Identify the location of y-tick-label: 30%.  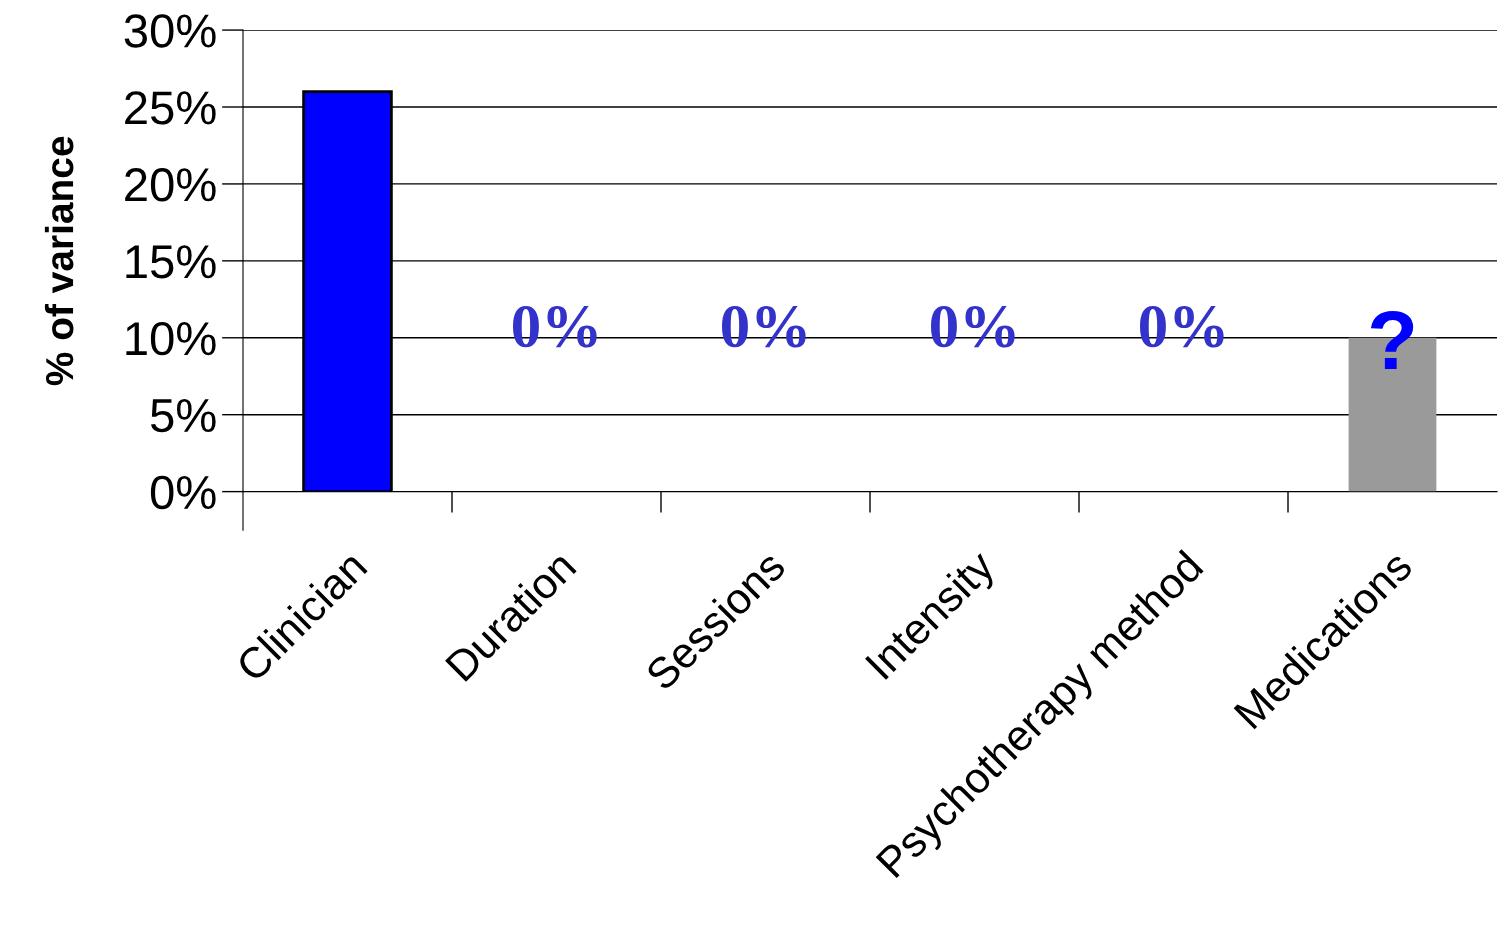
(170, 31).